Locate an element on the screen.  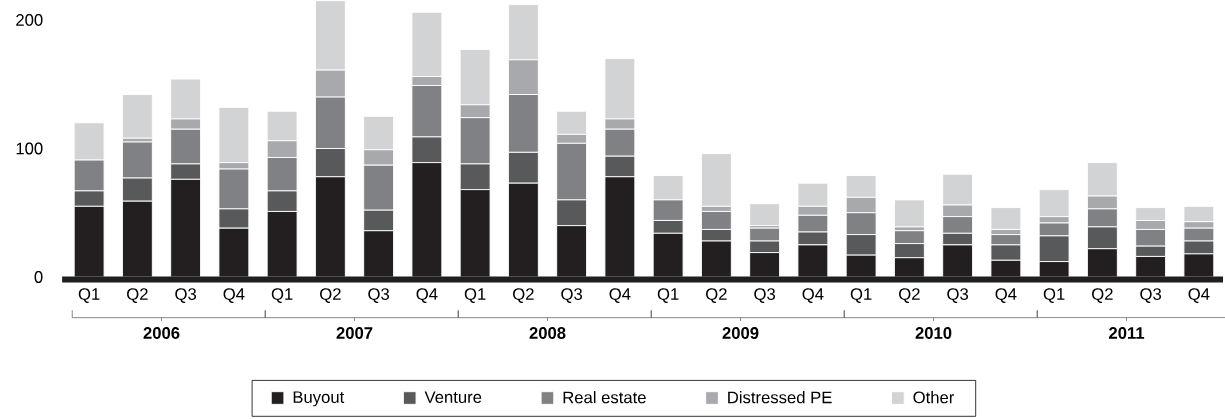
text: 2008 is located at coordinates (547, 333).